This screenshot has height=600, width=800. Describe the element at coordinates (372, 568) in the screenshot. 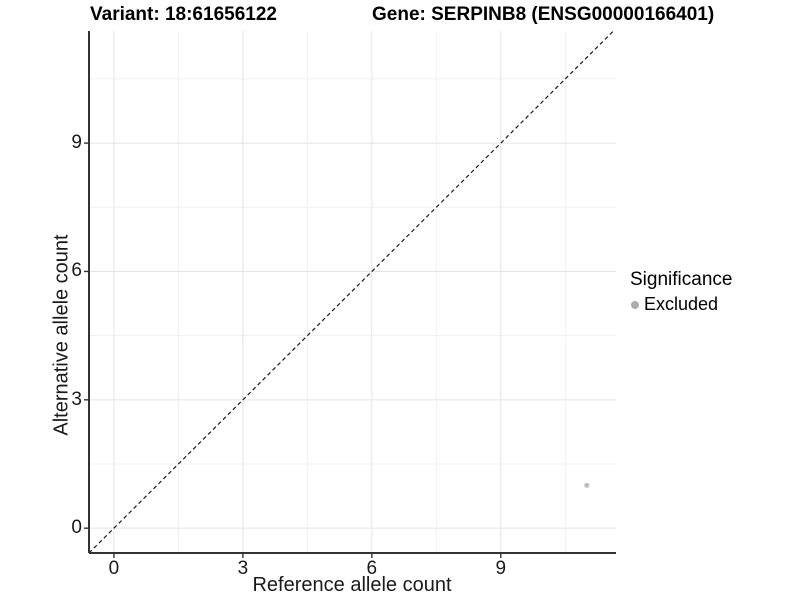

I see `x-tick-label: 6` at that location.